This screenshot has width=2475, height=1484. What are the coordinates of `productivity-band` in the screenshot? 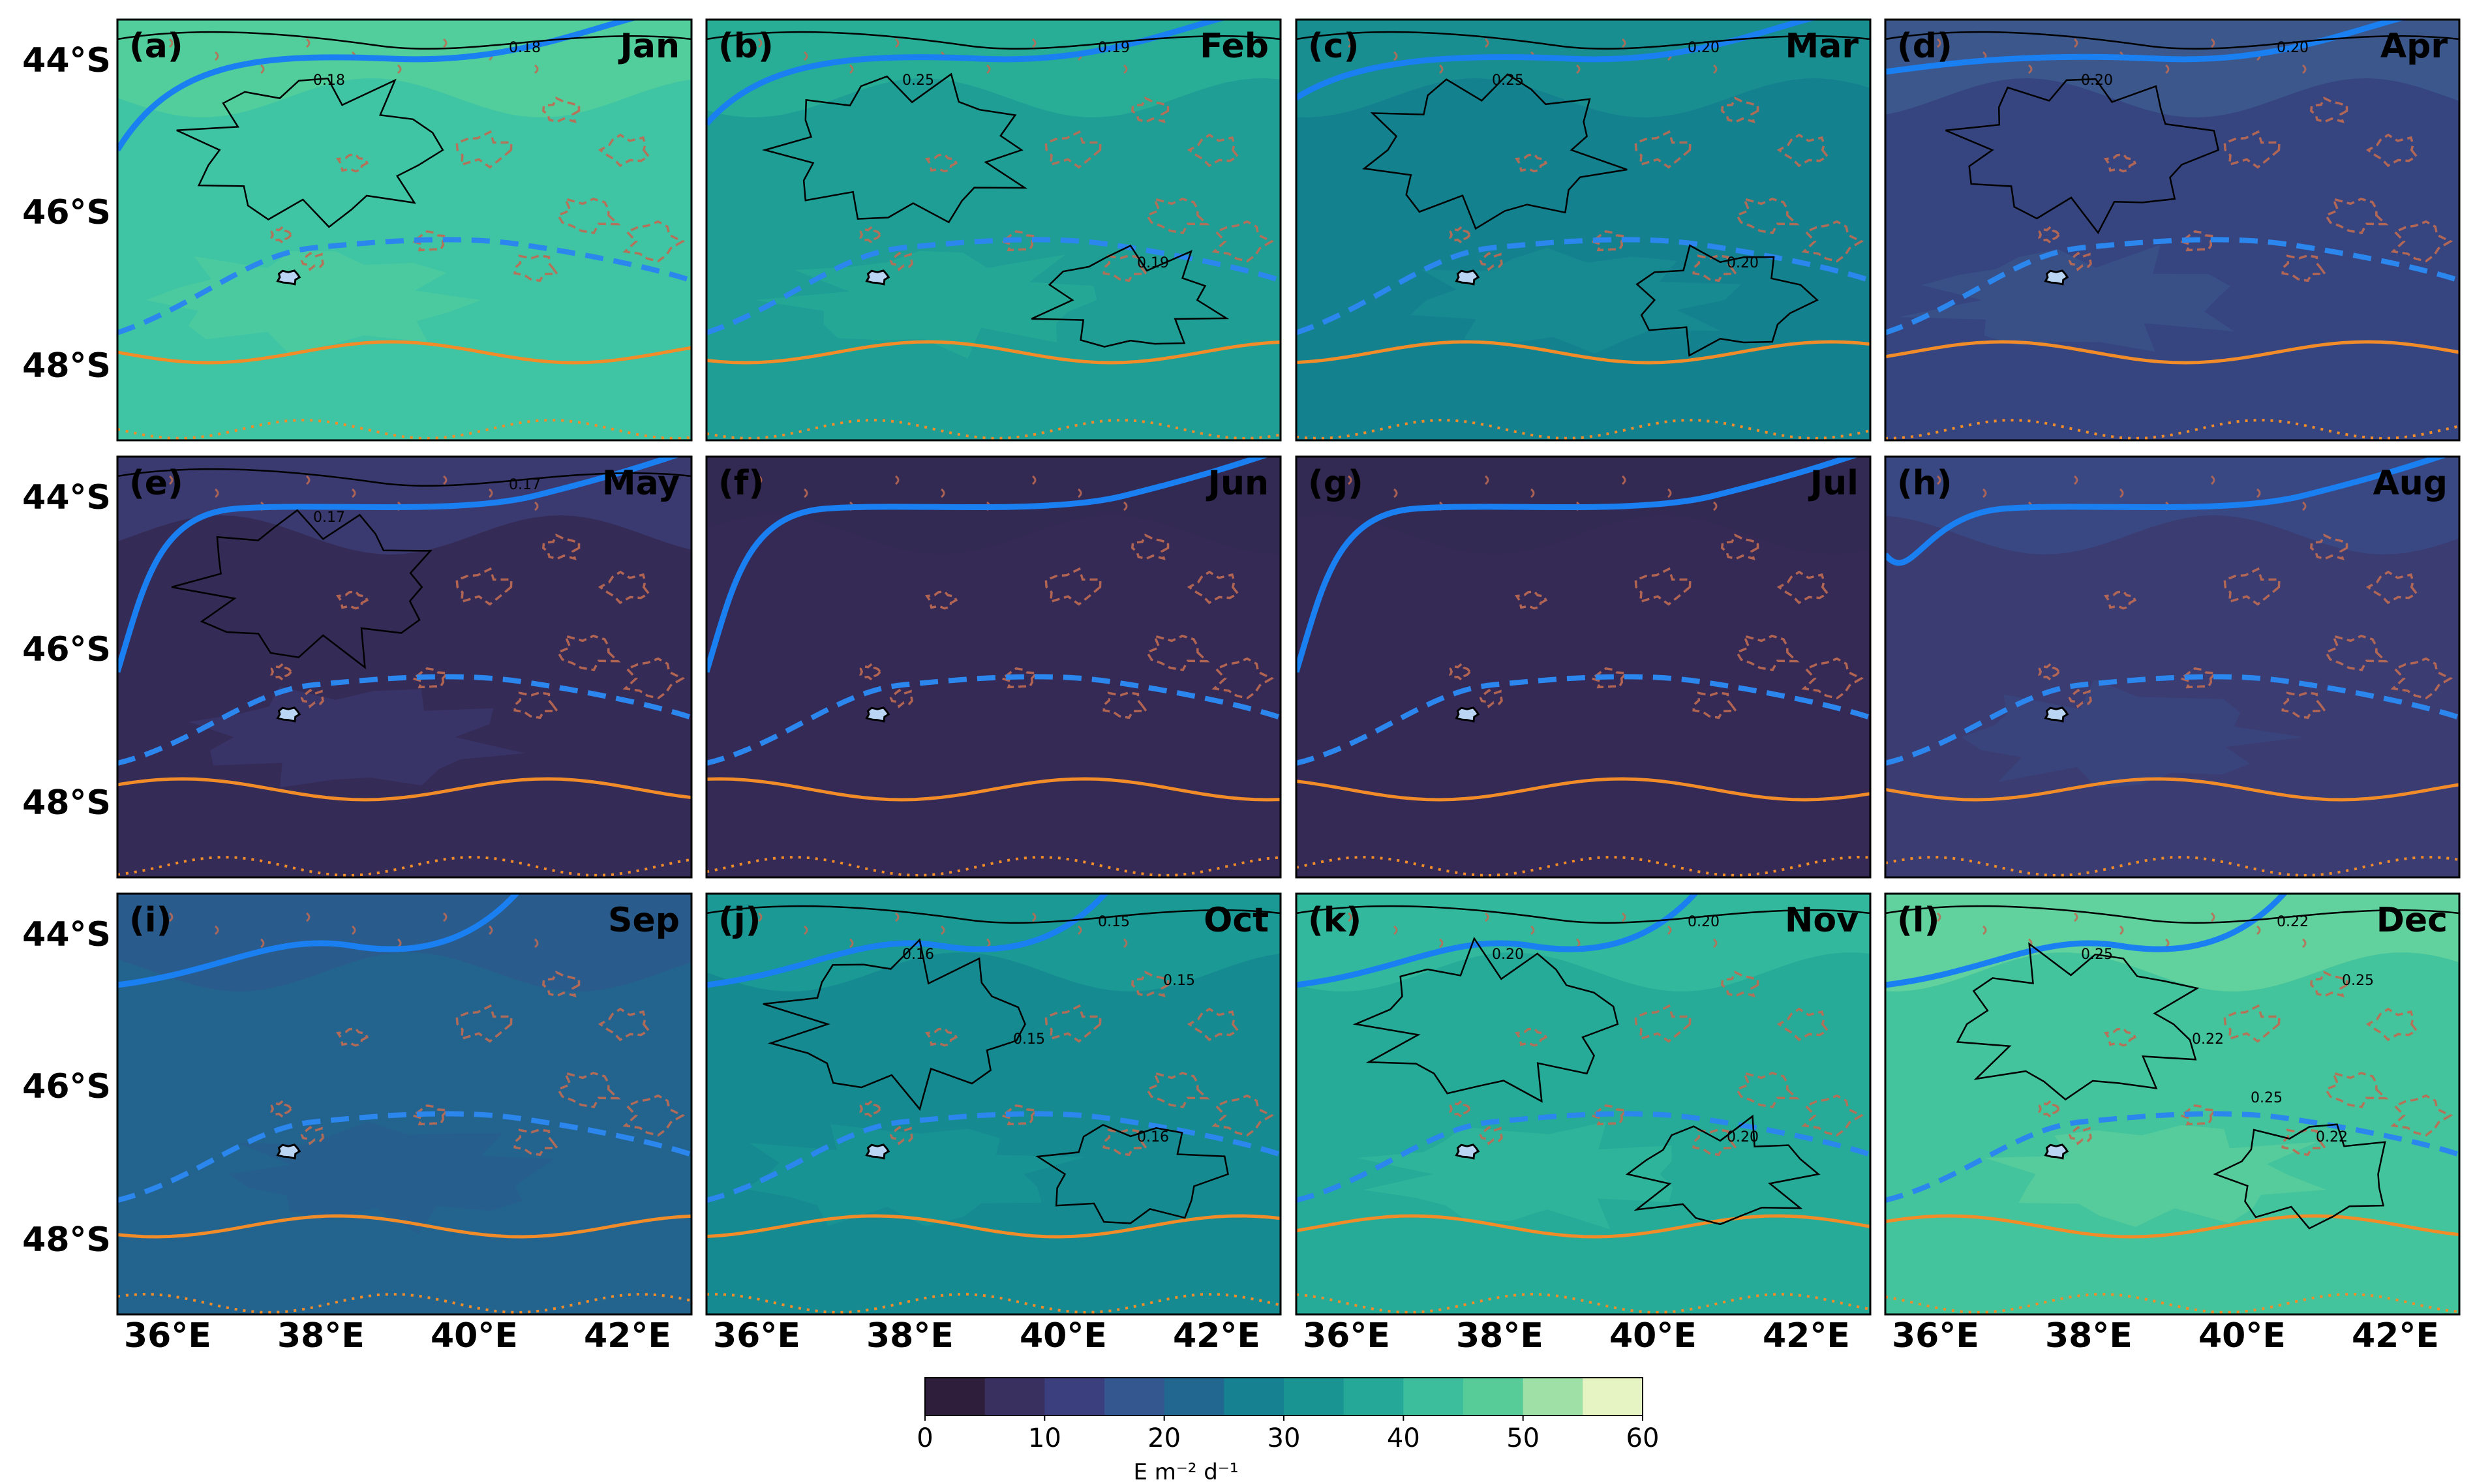 It's located at (1583, 943).